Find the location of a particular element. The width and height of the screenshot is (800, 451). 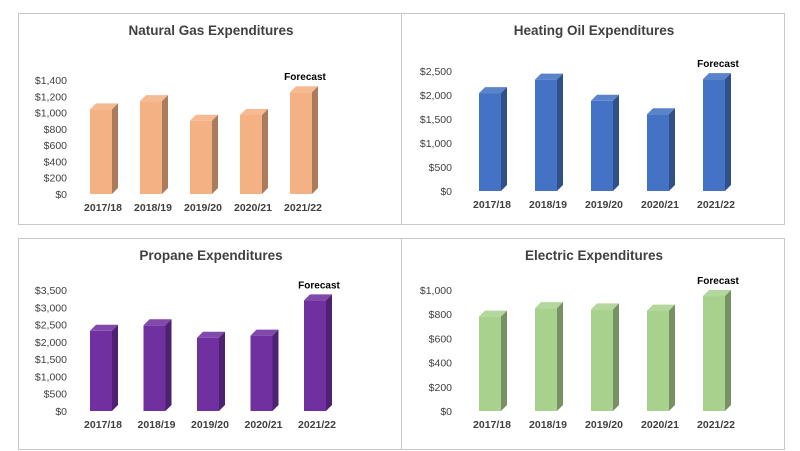

y-tick-label: $1,200 is located at coordinates (51, 97).